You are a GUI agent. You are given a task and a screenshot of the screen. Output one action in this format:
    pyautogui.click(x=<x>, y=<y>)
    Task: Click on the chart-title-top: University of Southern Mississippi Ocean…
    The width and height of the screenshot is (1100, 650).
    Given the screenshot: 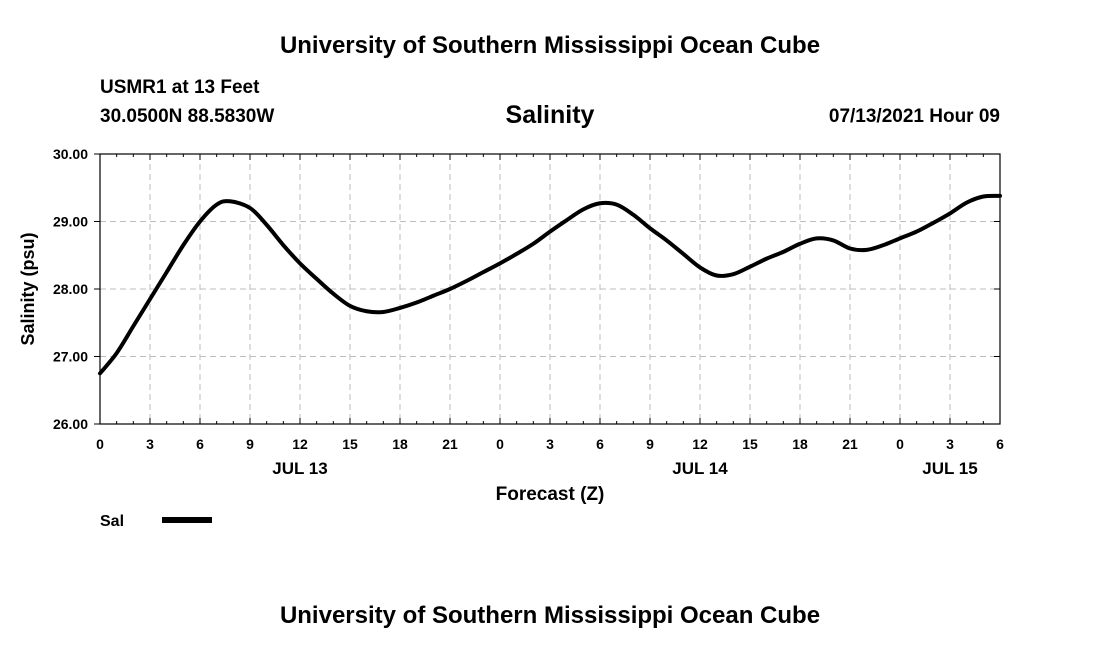 What is the action you would take?
    pyautogui.click(x=550, y=45)
    